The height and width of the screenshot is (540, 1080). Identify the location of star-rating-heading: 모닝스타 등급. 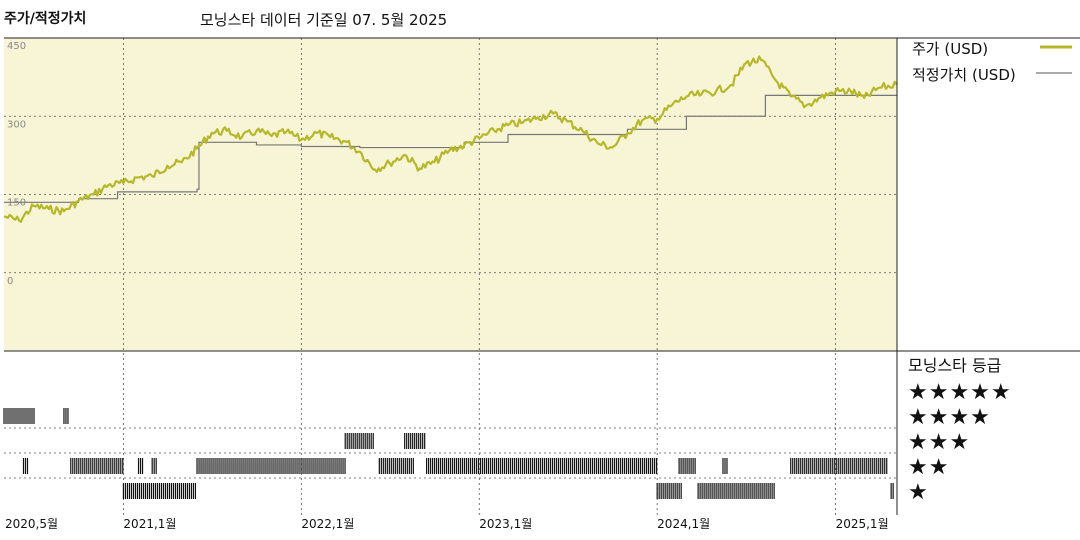
(955, 365).